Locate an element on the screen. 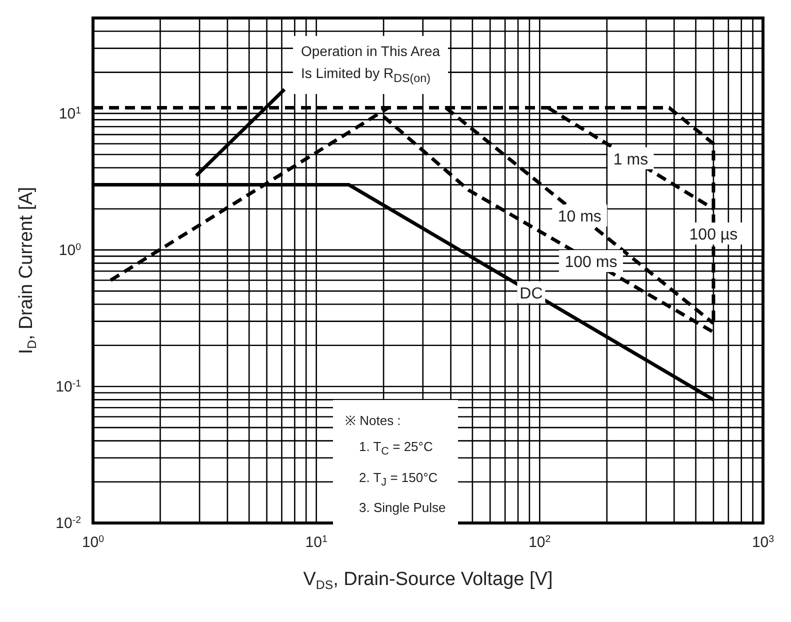 The height and width of the screenshot is (622, 791). x-axis-title: V$_{DS}$, Drain-Source Voltage [V] is located at coordinates (428, 580).